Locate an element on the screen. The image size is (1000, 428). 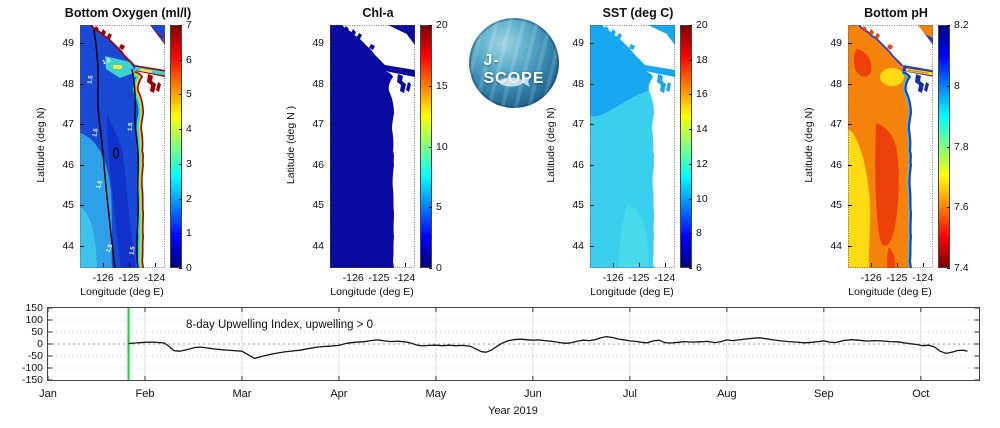
ts-y-tick-label: -150 is located at coordinates (32, 380).